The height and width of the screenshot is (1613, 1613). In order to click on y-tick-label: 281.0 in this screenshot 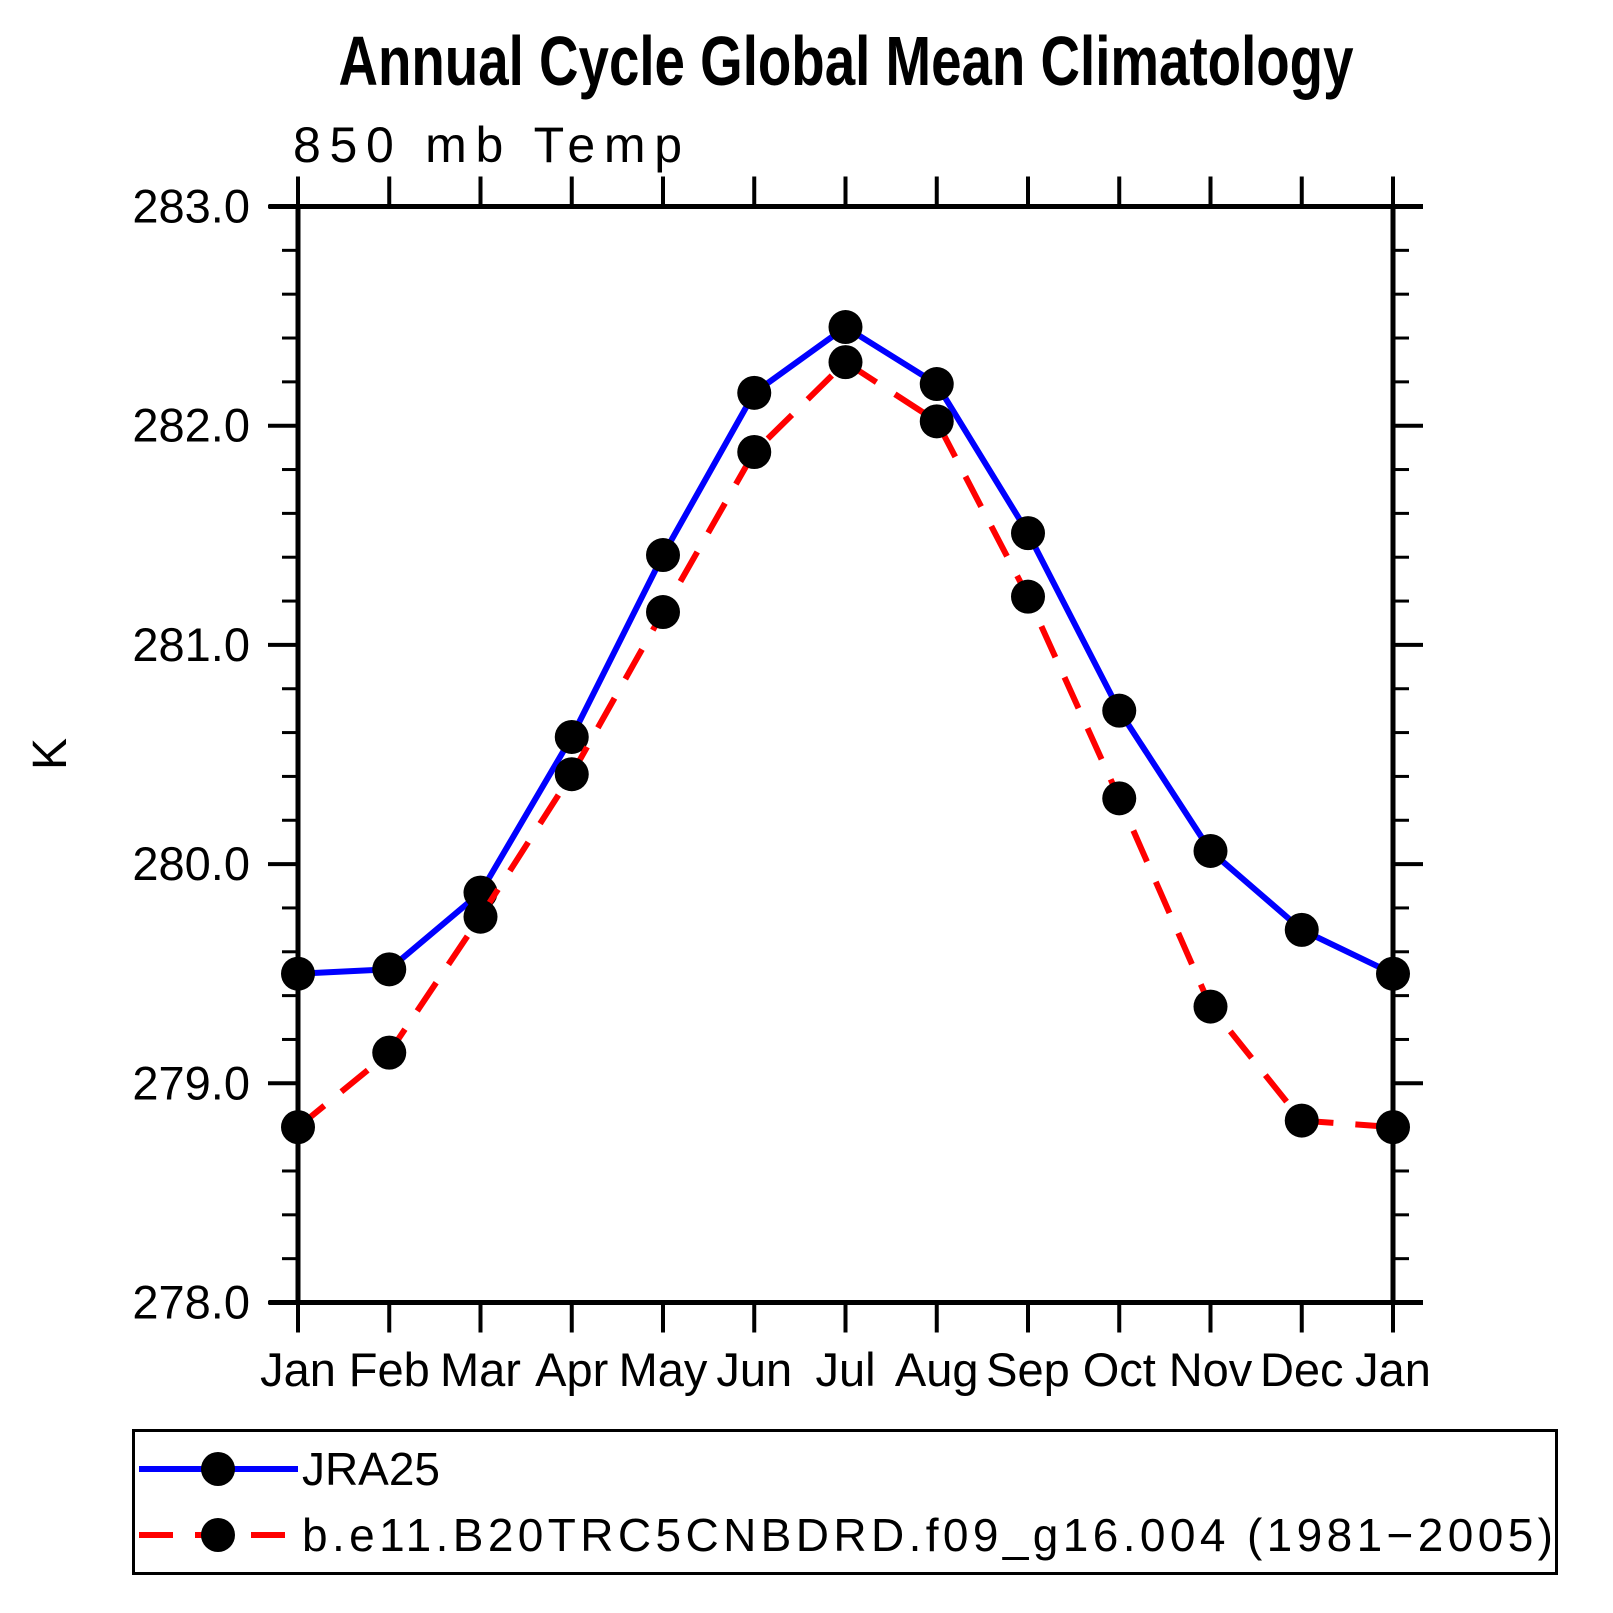, I will do `click(191, 644)`.